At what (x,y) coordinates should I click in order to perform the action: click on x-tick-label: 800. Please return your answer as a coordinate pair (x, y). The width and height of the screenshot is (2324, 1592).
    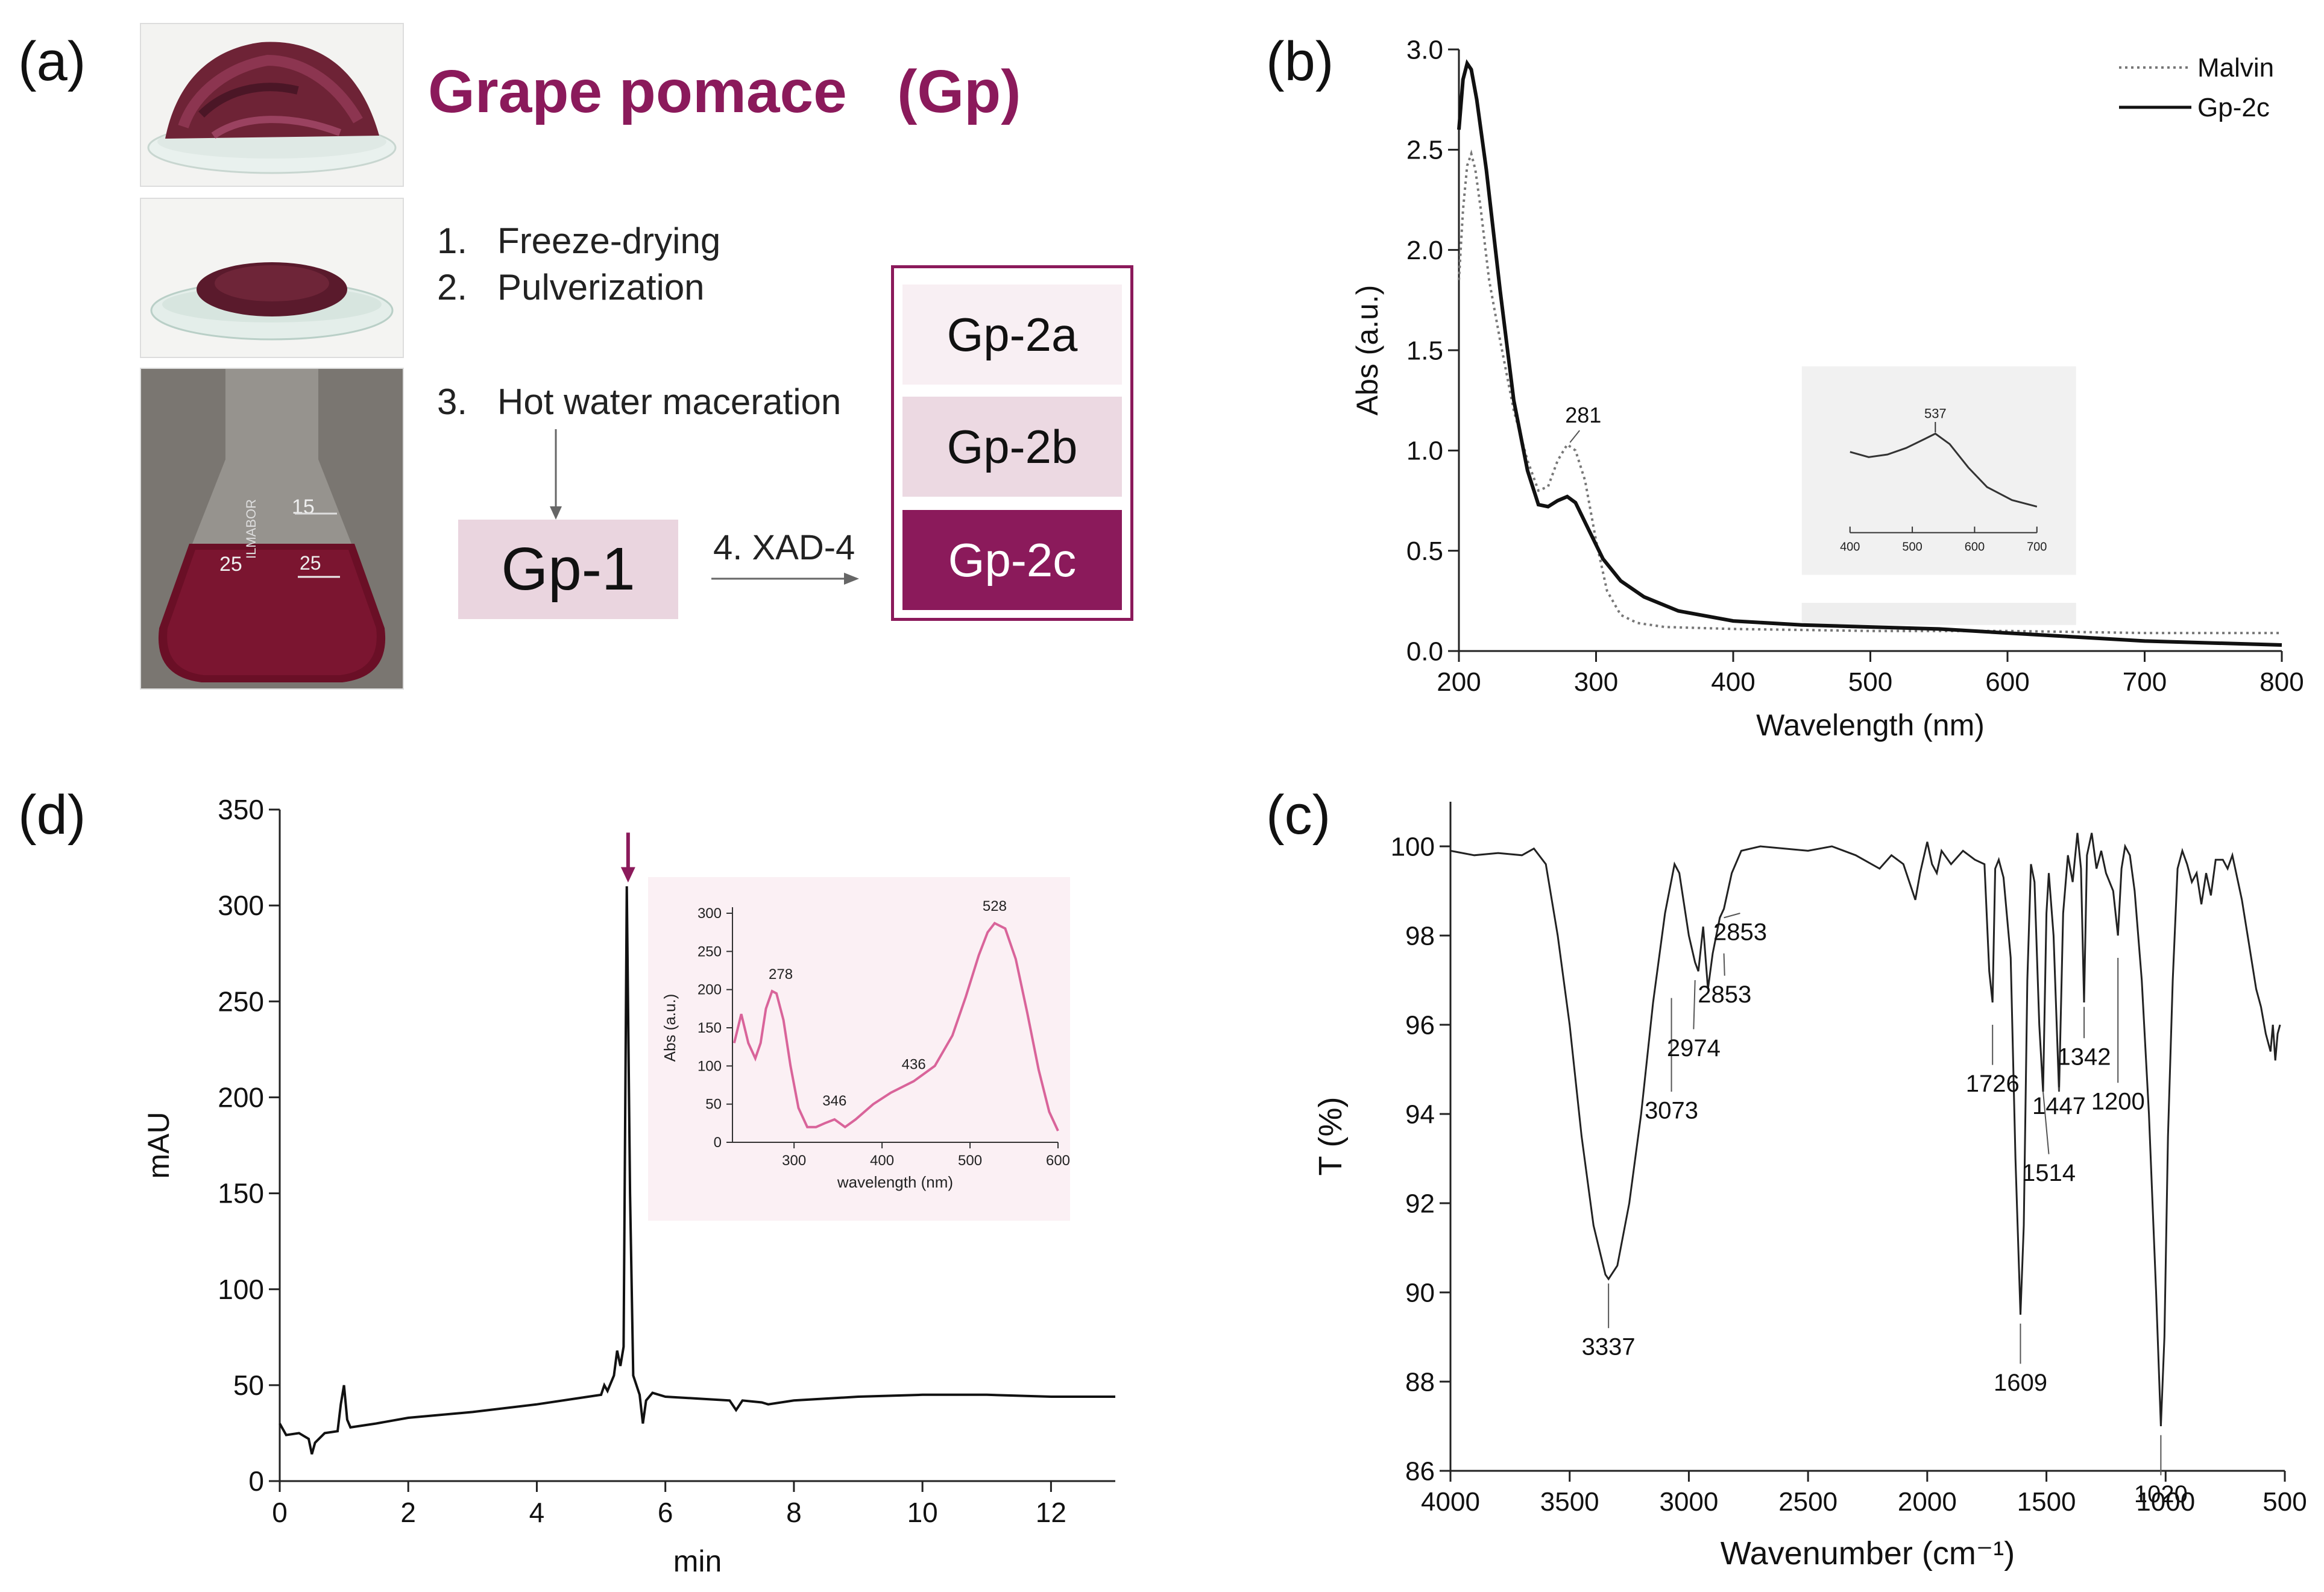
    Looking at the image, I should click on (2281, 682).